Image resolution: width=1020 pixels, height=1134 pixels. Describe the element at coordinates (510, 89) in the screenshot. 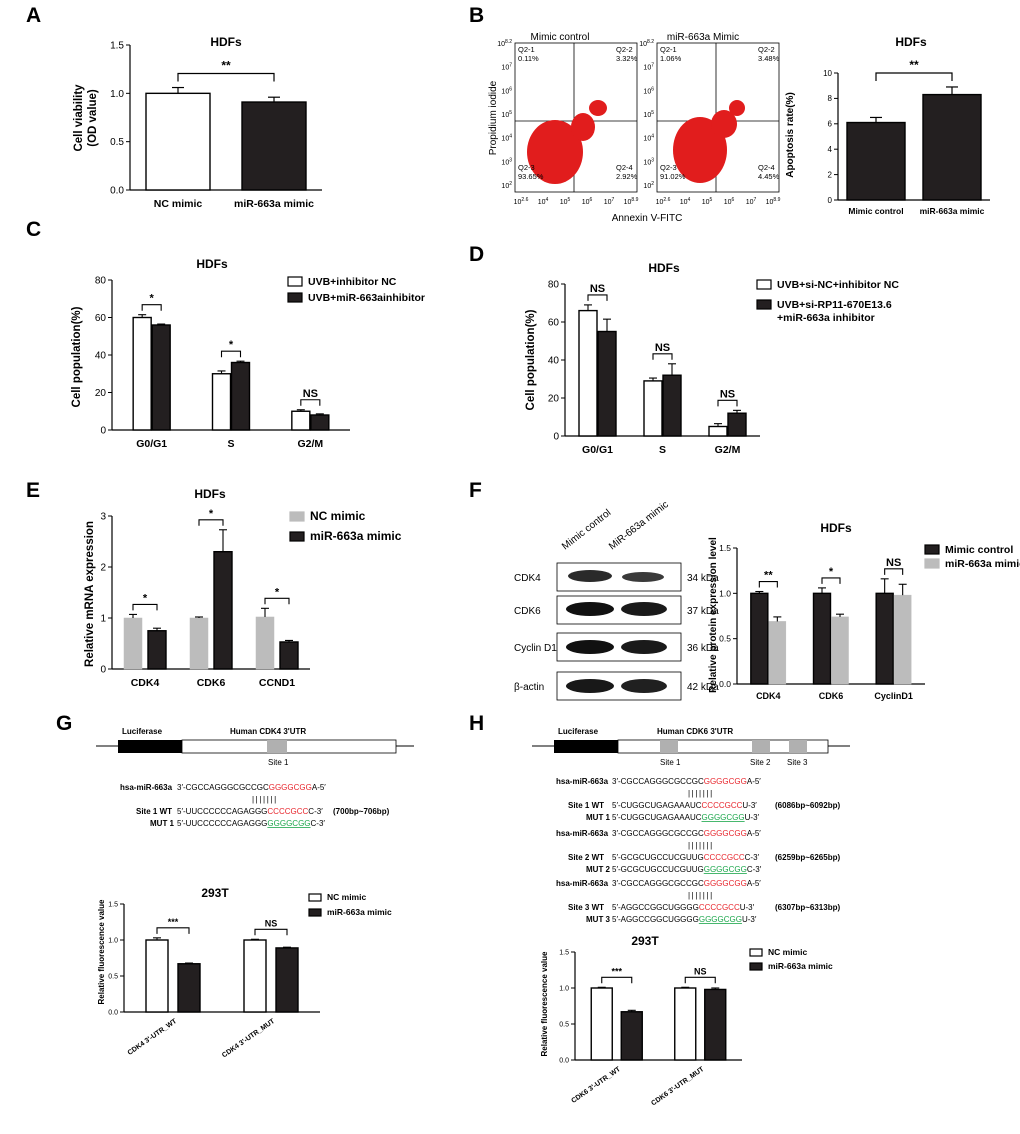

I see `flow-y-tick-exp: 6` at that location.